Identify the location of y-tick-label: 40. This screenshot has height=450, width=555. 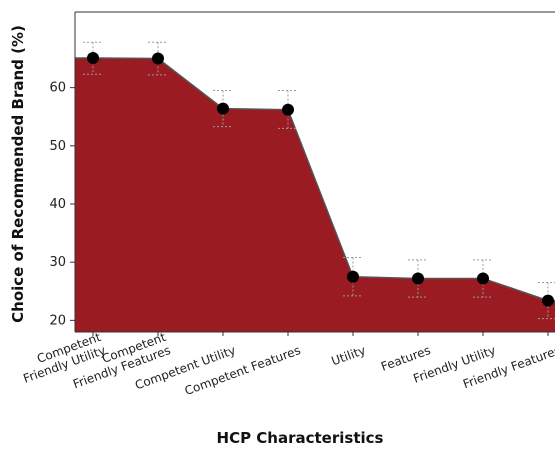
(57, 204).